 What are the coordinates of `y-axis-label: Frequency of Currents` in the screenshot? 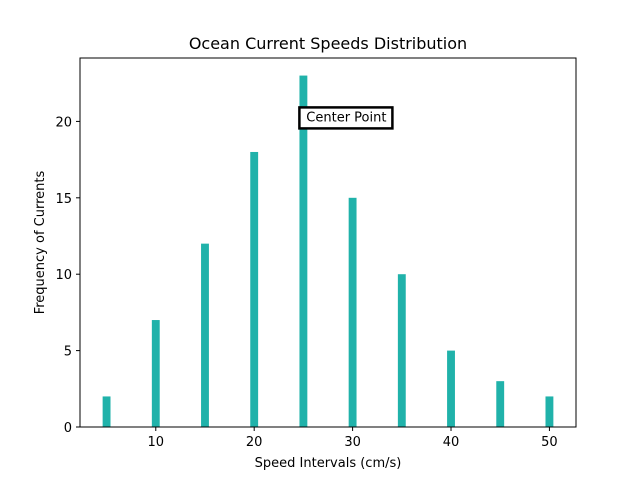 It's located at (40, 243).